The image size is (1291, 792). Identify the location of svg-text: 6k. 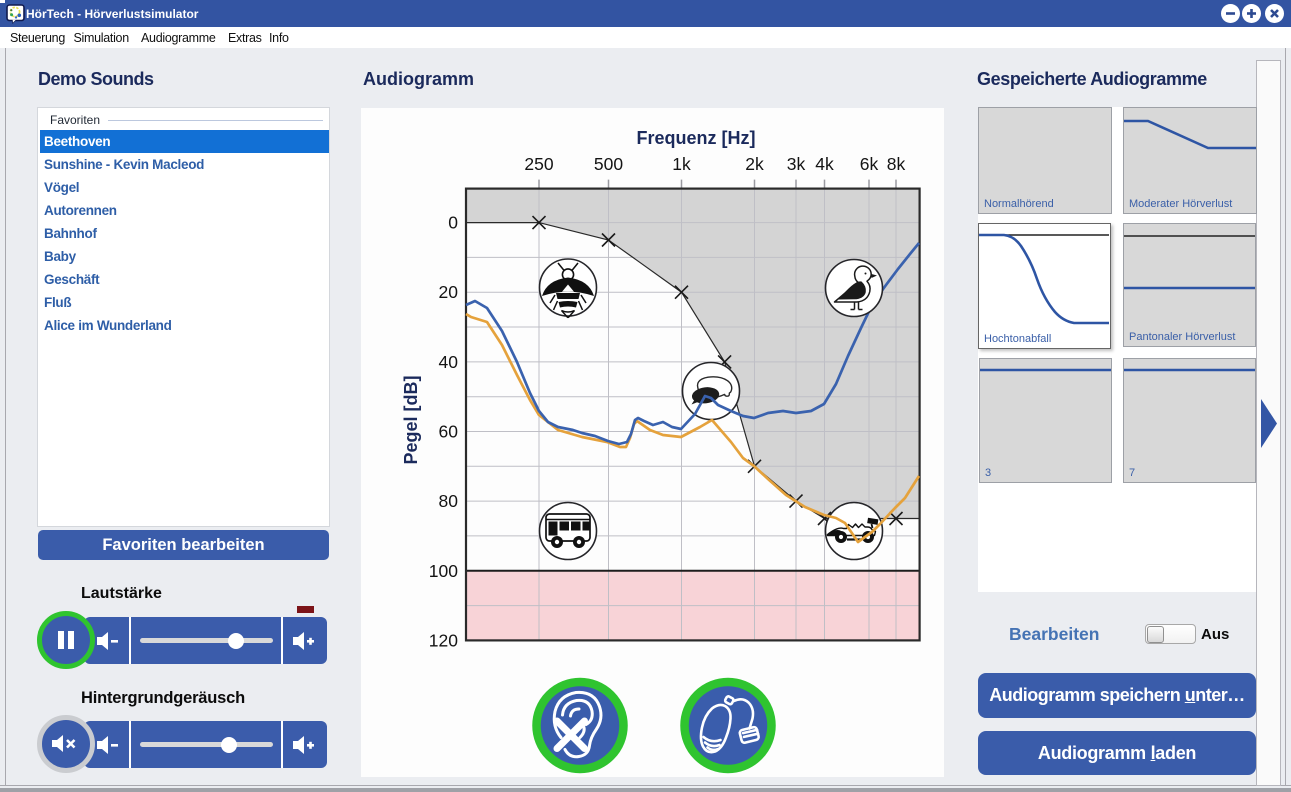
(869, 164).